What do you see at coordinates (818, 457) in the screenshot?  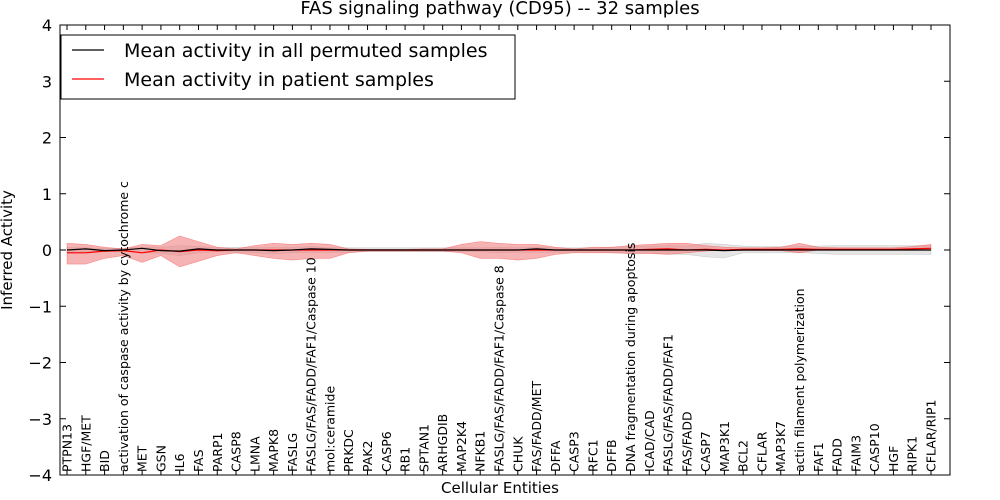 I see `x-tick-label: FAF1` at bounding box center [818, 457].